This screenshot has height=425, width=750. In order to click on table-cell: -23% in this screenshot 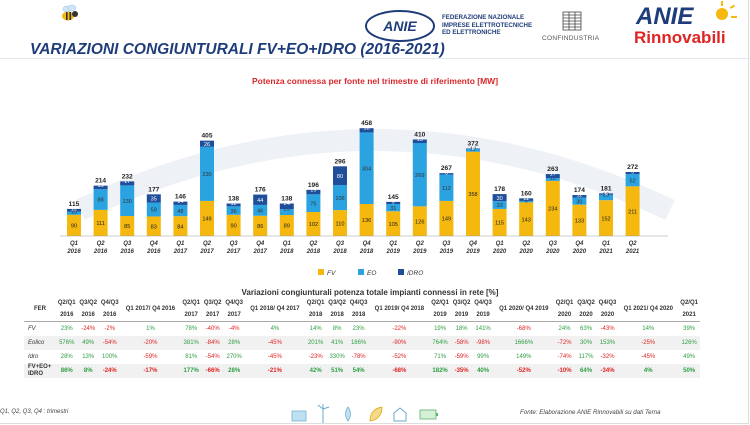, I will do `click(315, 357)`.